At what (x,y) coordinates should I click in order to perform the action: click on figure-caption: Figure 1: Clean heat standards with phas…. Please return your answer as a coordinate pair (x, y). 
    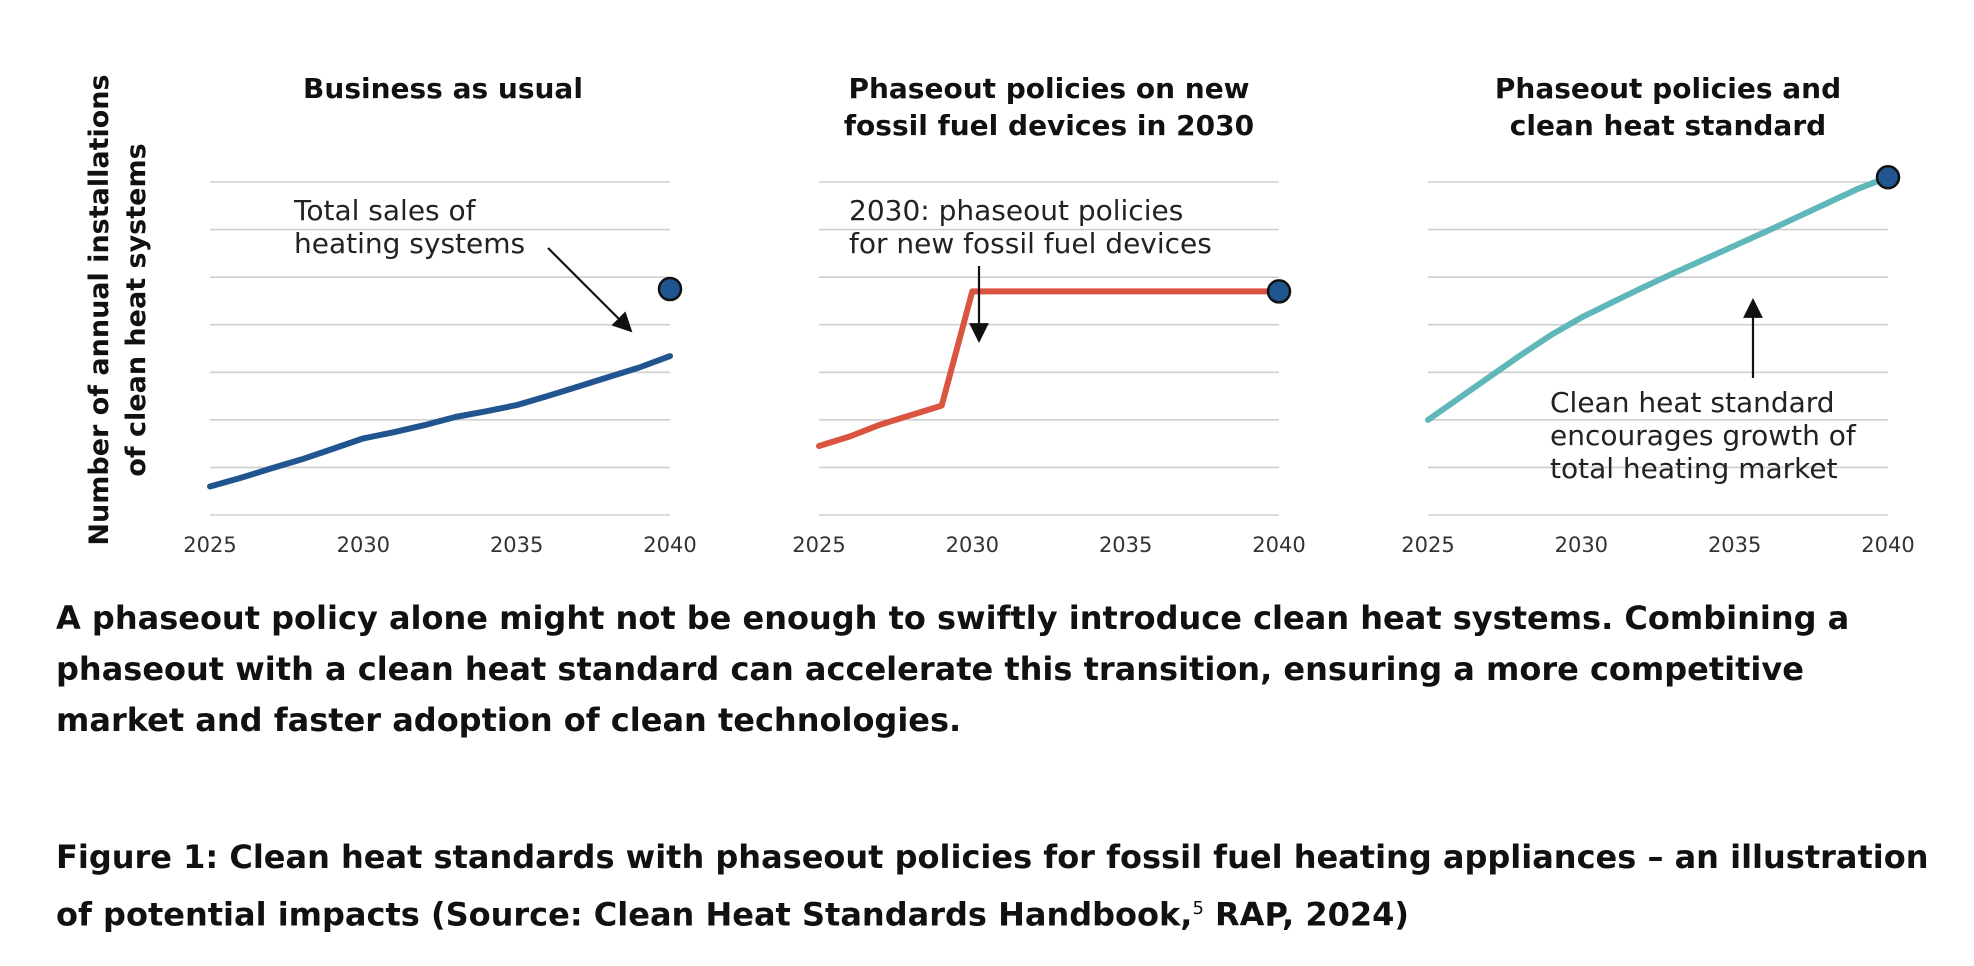
    Looking at the image, I should click on (996, 886).